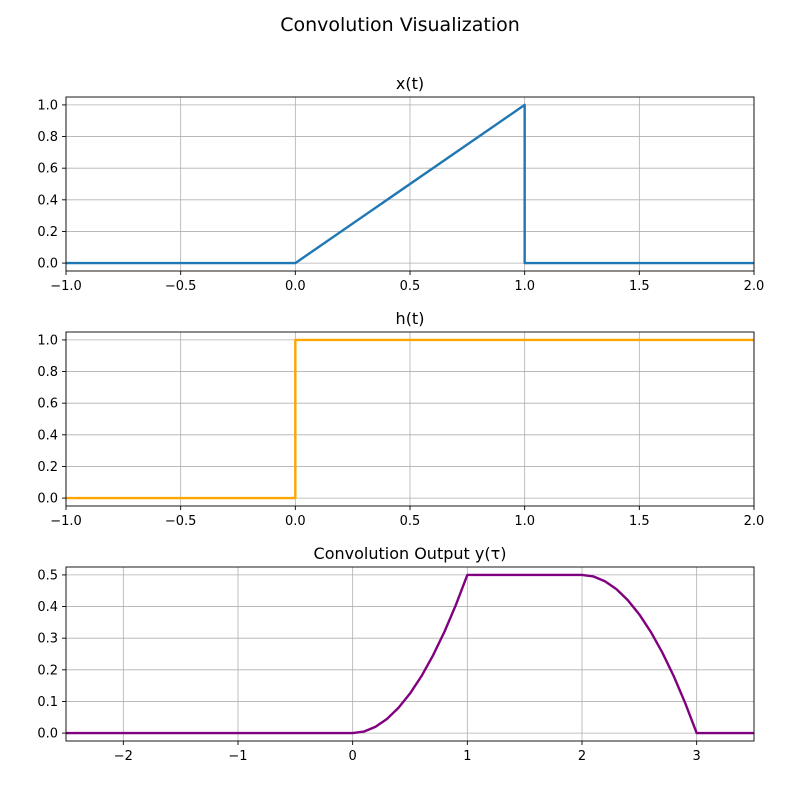 This screenshot has width=800, height=800. I want to click on x-tick-label: 1, so click(467, 756).